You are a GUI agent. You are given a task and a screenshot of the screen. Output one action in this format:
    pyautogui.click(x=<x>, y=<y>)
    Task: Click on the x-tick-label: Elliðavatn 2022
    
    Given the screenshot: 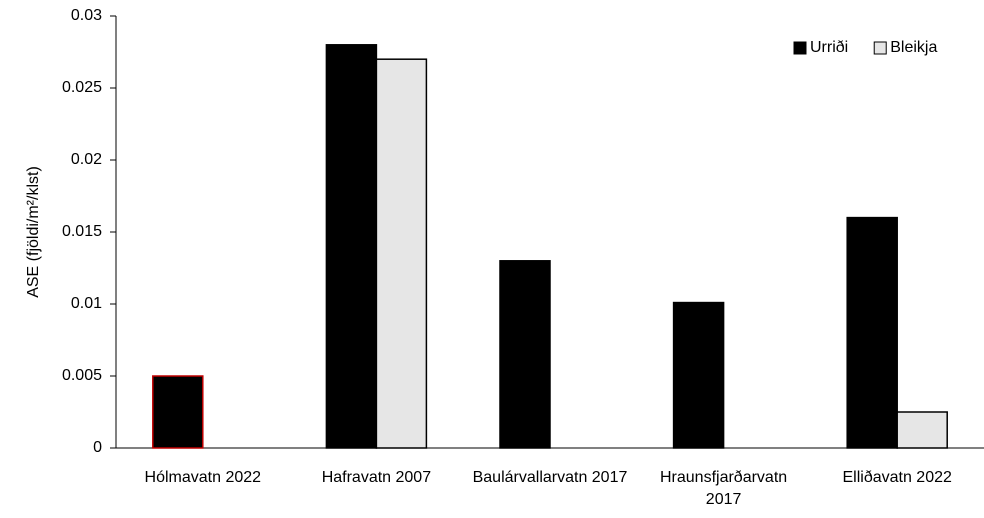 What is the action you would take?
    pyautogui.click(x=897, y=477)
    